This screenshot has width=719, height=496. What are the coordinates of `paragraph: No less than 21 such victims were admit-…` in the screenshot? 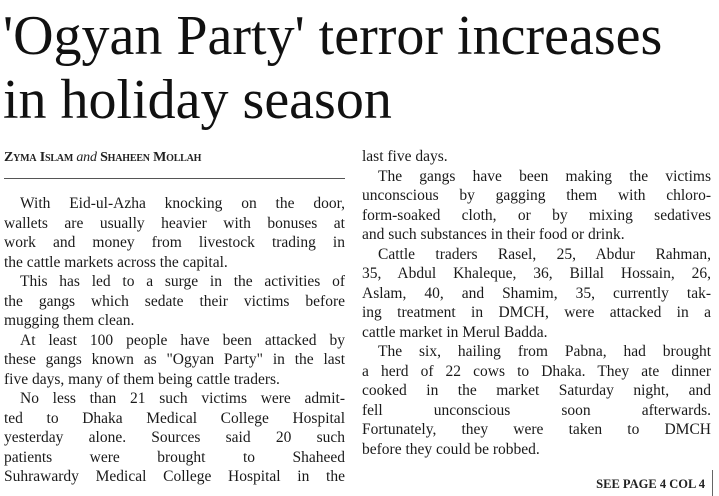 It's located at (174, 438).